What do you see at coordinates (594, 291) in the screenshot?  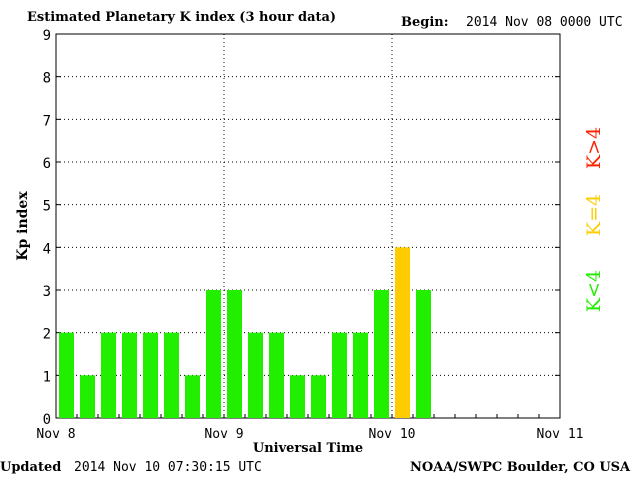 I see `legend-k-less-4: K<4` at bounding box center [594, 291].